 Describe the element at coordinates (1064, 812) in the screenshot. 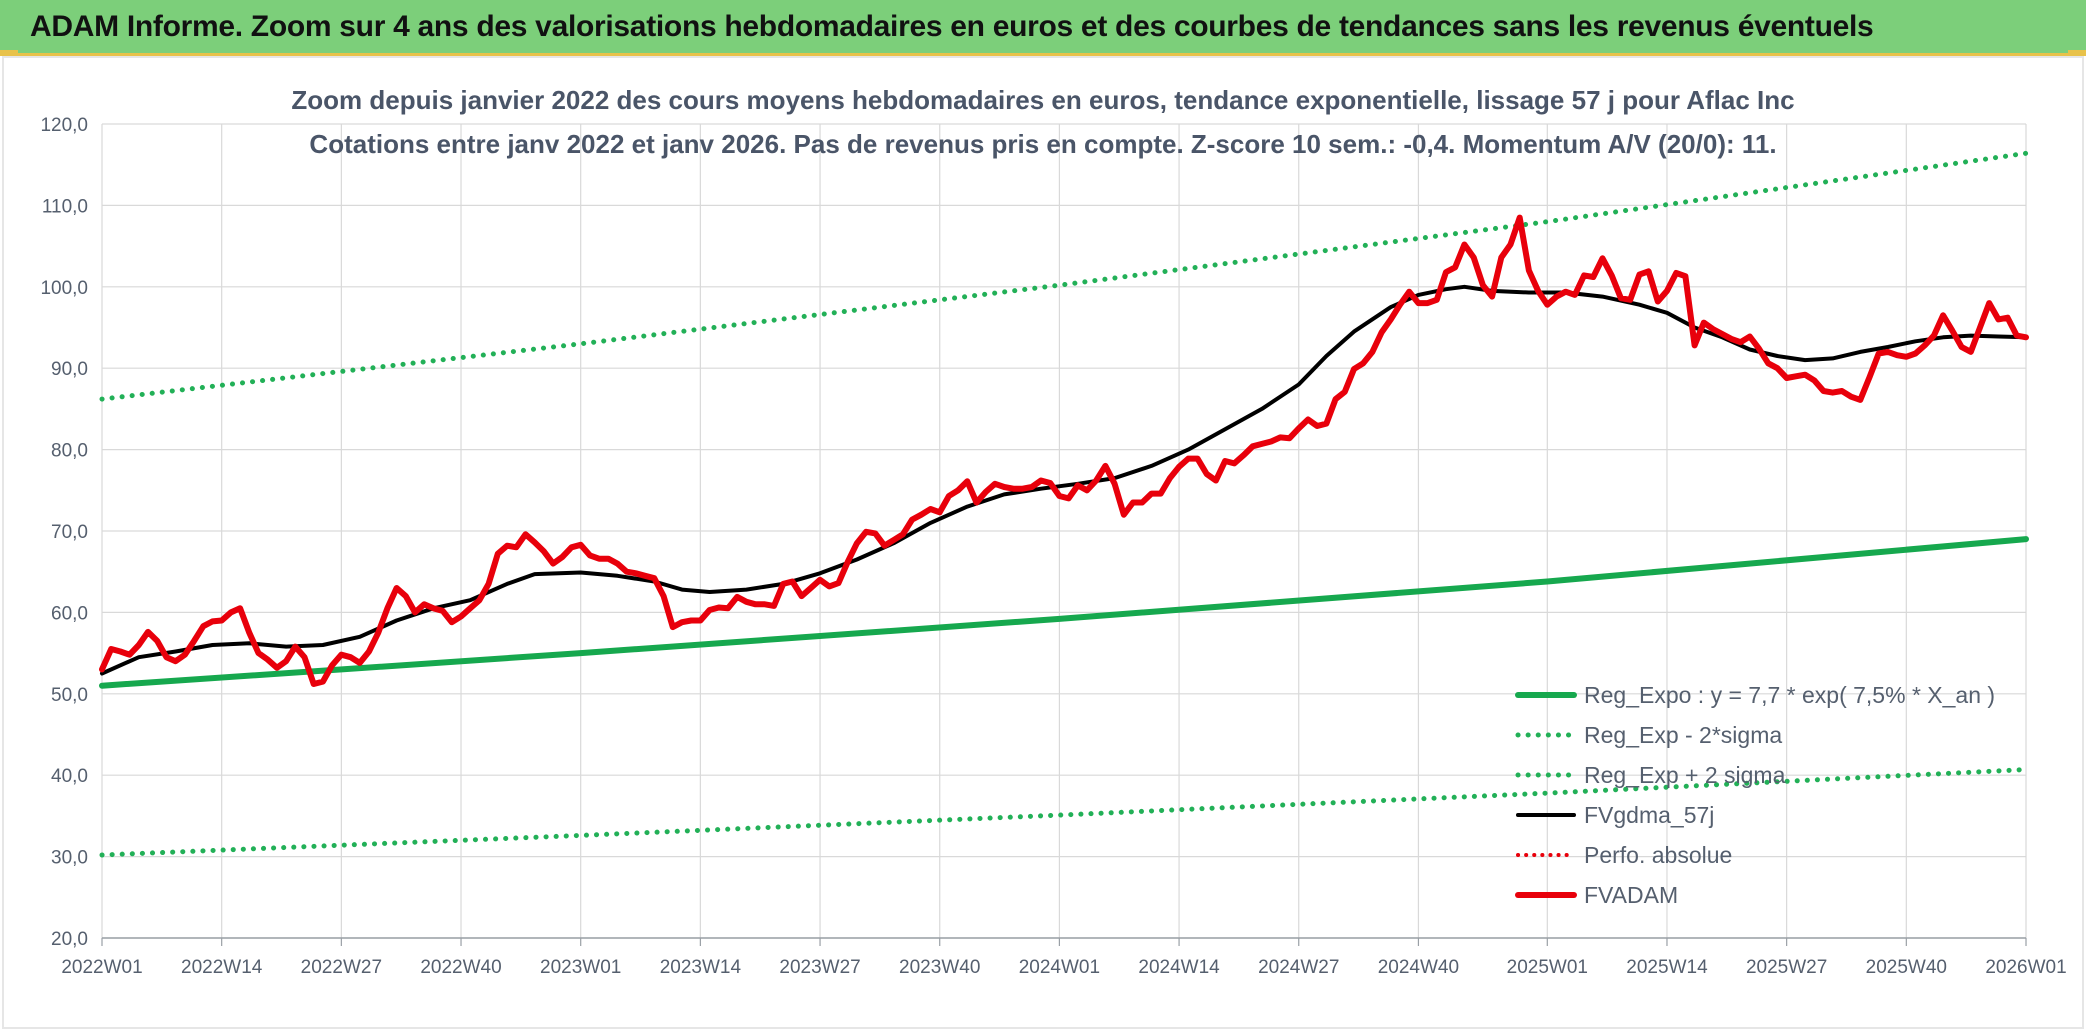

I see `series-line-reg-exp-minus-2sigma` at that location.